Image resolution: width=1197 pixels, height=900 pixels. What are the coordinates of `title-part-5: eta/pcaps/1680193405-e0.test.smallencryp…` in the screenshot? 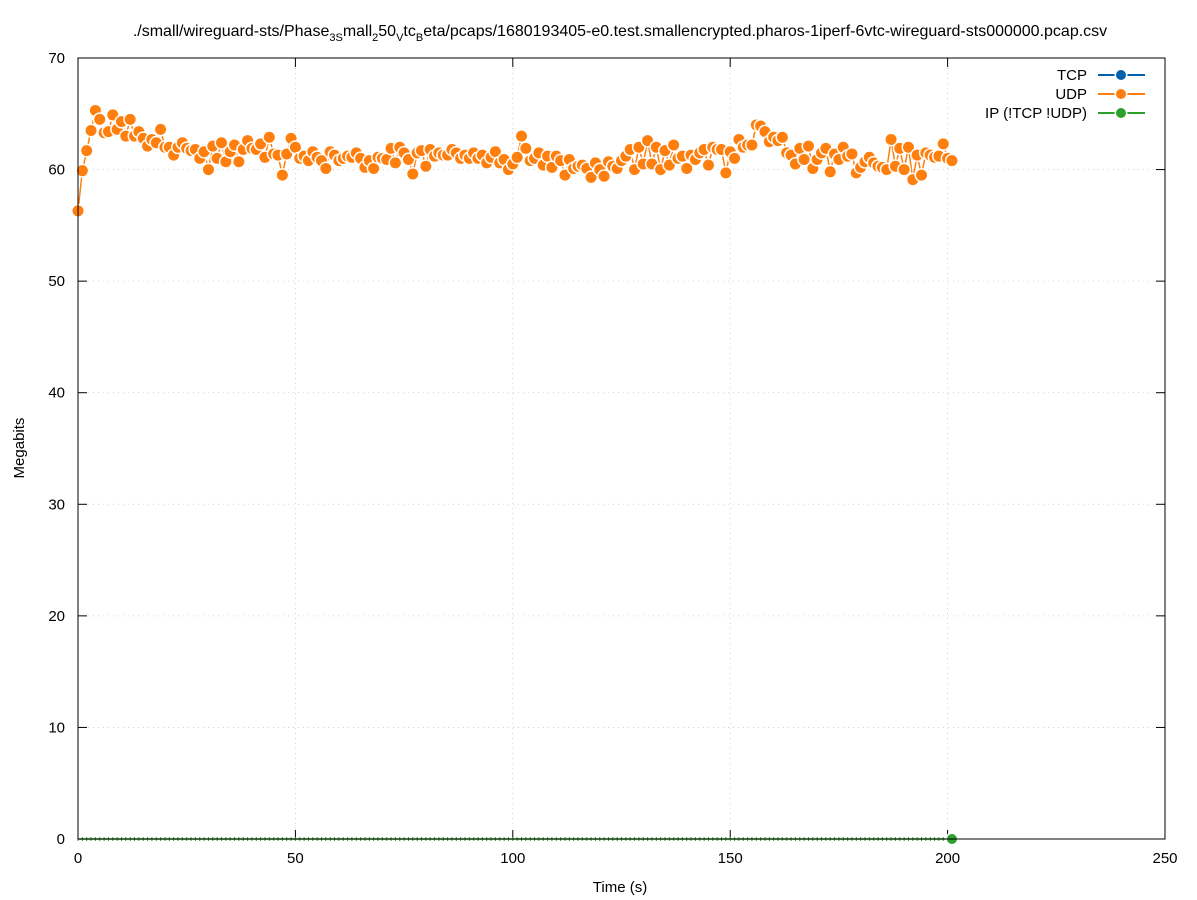 It's located at (765, 31).